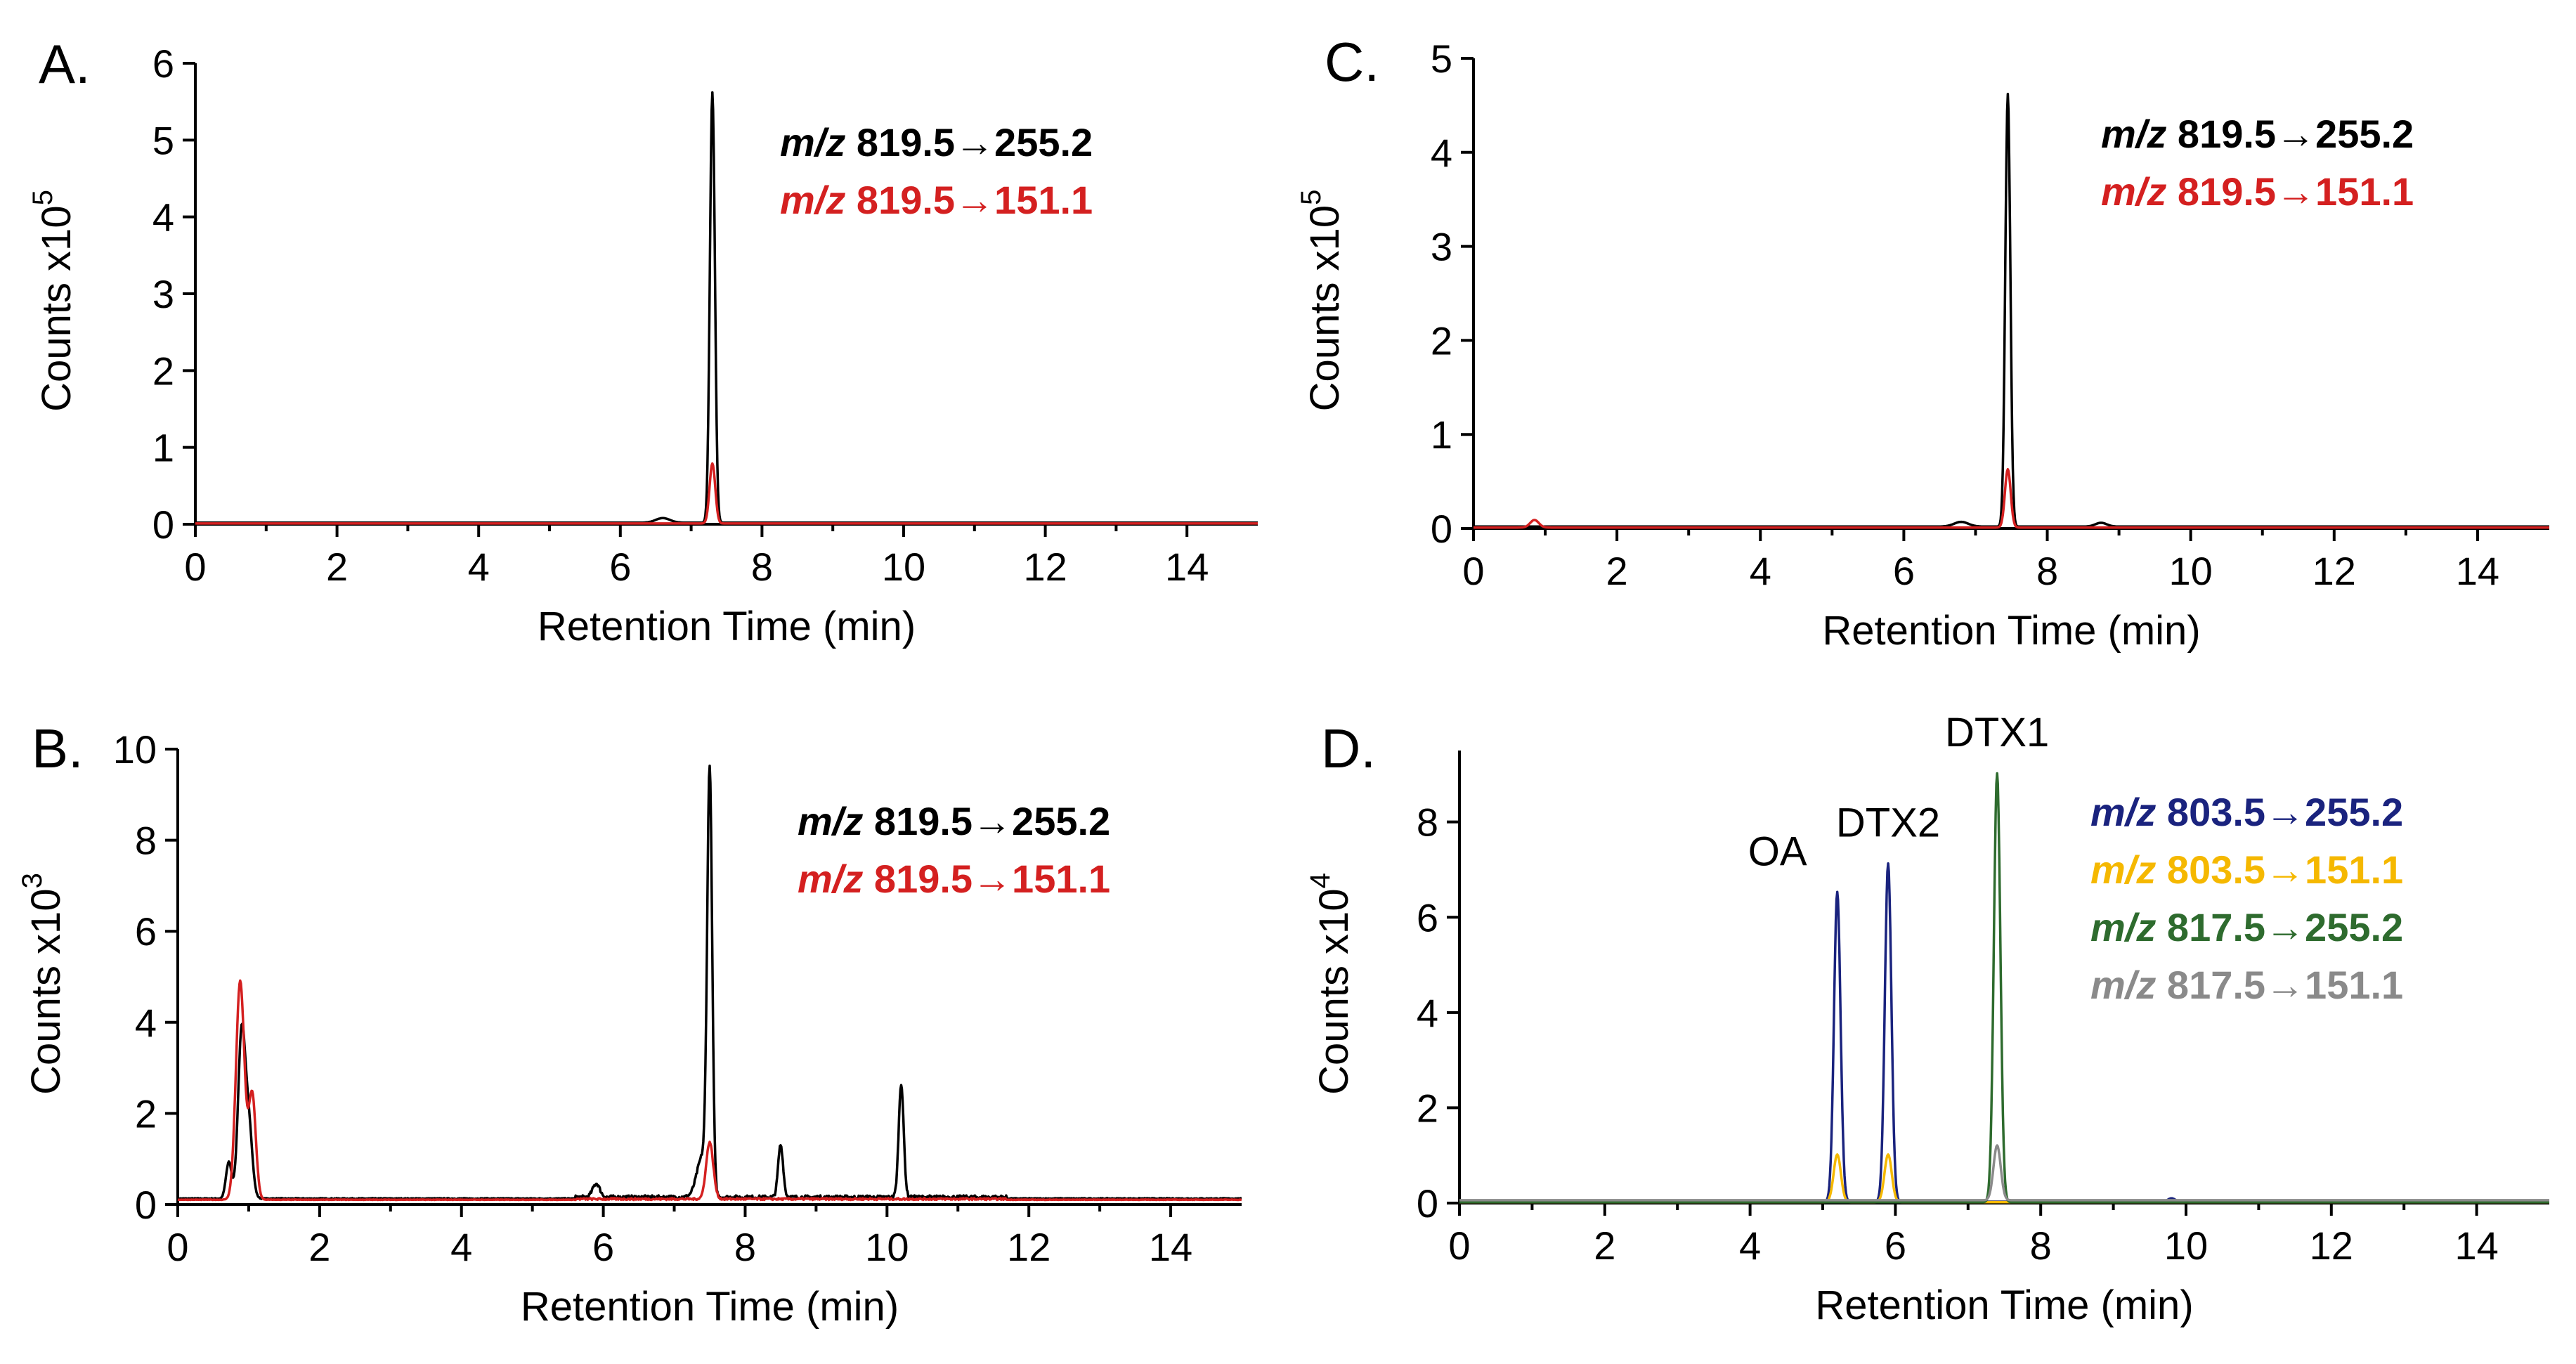 The image size is (2576, 1364). Describe the element at coordinates (135, 749) in the screenshot. I see `y-tick-label: 10` at that location.